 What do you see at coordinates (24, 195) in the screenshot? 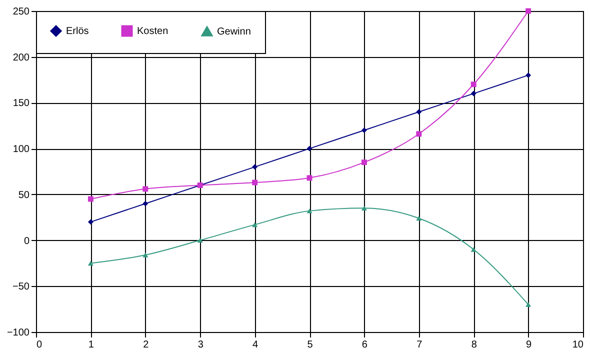
I see `y-tick-label: 50` at bounding box center [24, 195].